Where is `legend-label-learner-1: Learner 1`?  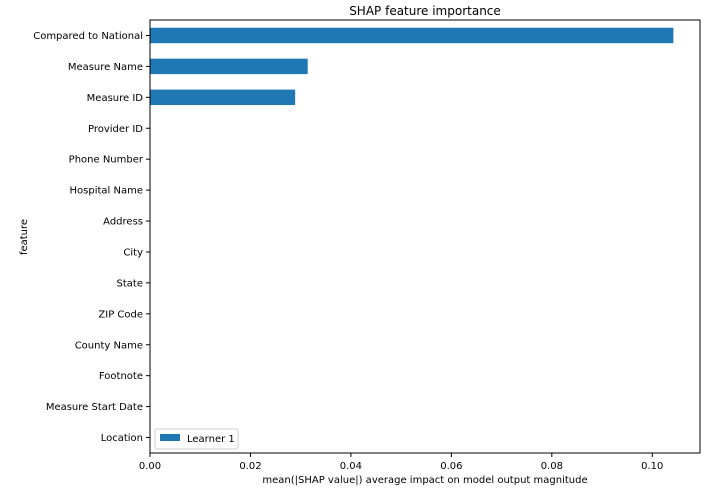 legend-label-learner-1: Learner 1 is located at coordinates (211, 439).